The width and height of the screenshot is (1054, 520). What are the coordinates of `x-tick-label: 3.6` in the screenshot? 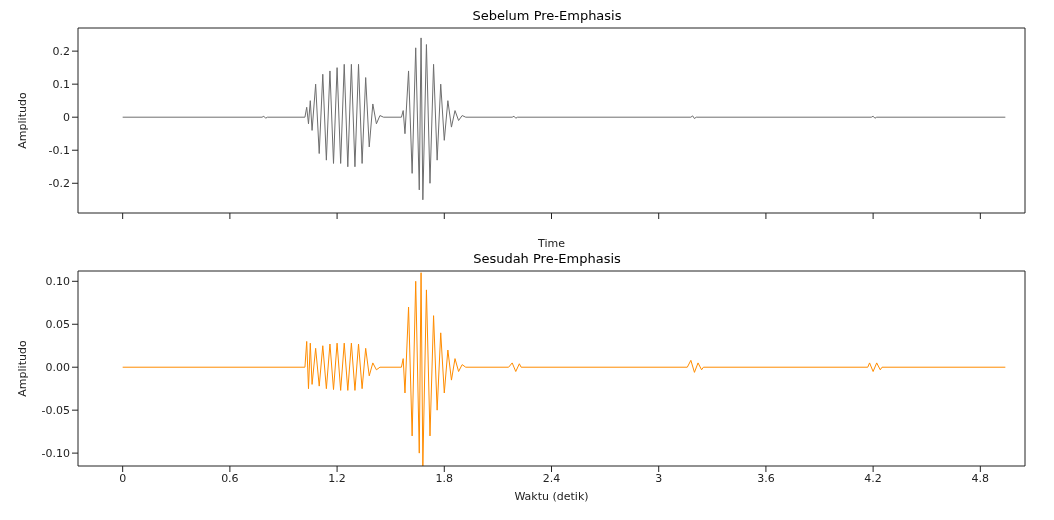 It's located at (766, 478).